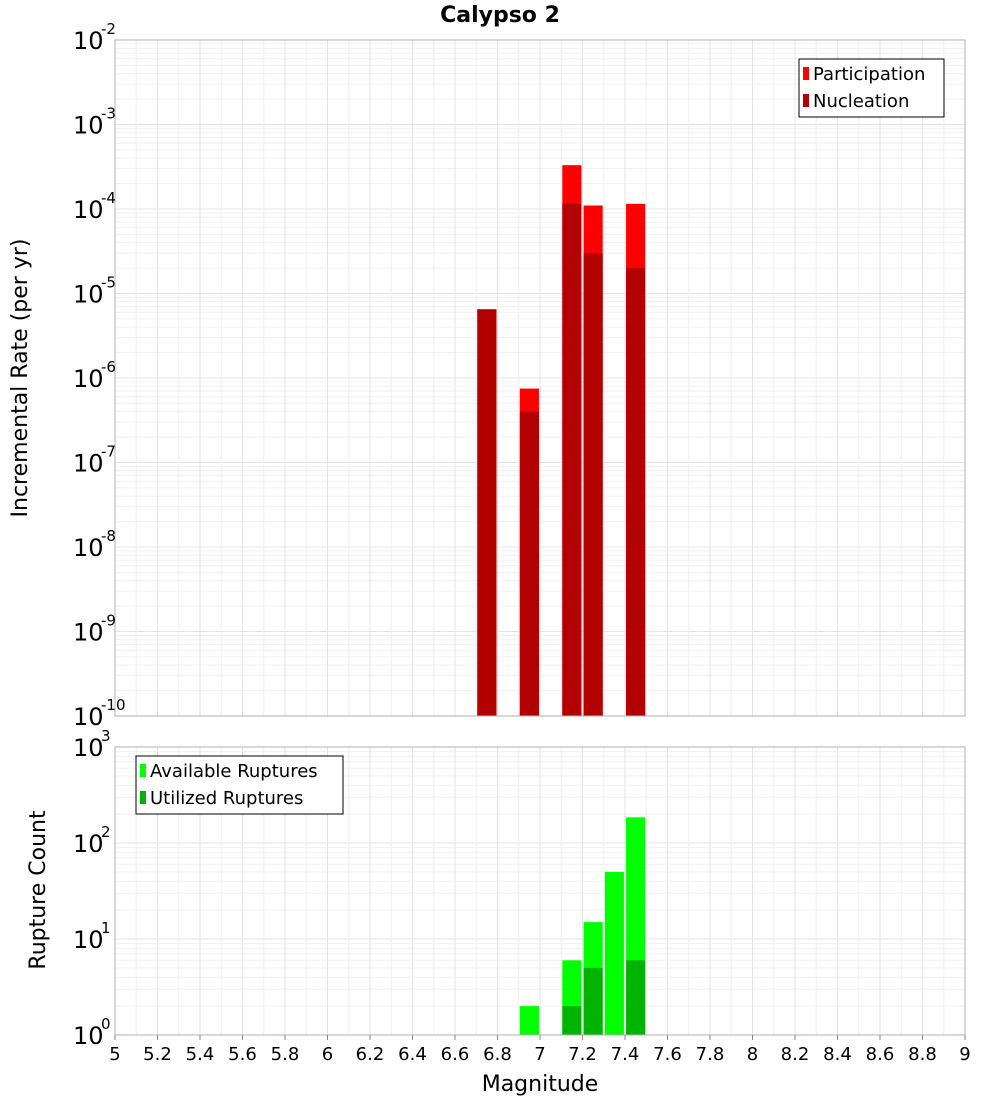 The width and height of the screenshot is (1000, 1100). What do you see at coordinates (20, 378) in the screenshot?
I see `top-y-axis-label: Incremental Rate (per yr)` at bounding box center [20, 378].